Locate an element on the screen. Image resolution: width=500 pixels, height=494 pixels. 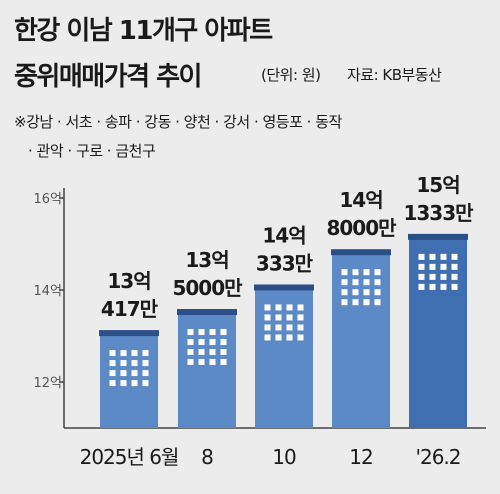
source-label: 자료: KB부동산 is located at coordinates (394, 75).